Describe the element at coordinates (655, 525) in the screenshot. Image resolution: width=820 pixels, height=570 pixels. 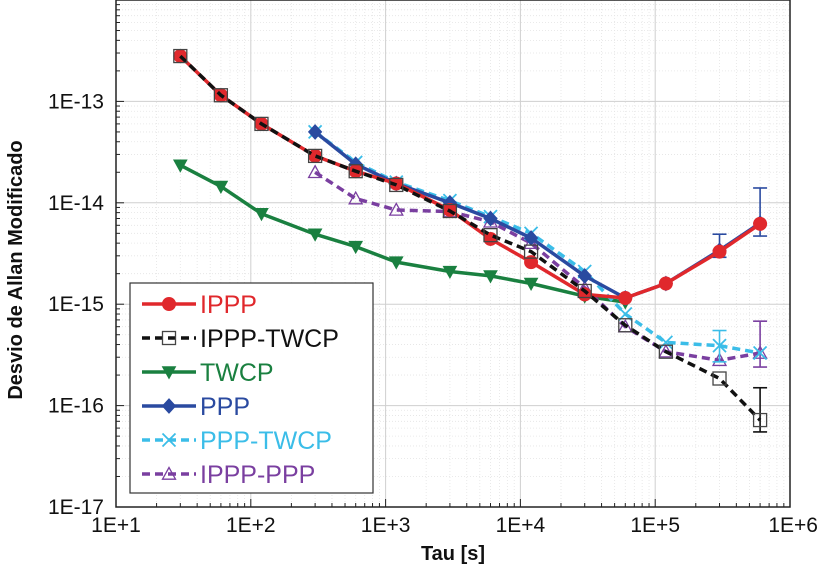
I see `x-tick-label: 1E+5` at that location.